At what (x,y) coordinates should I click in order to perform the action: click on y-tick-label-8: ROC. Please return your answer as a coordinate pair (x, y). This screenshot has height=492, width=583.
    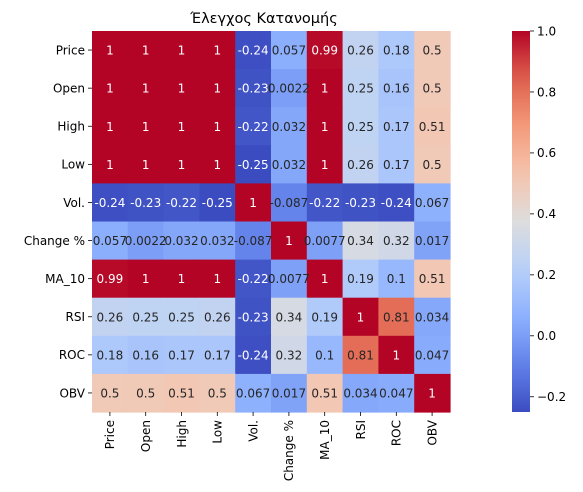
    Looking at the image, I should click on (72, 355).